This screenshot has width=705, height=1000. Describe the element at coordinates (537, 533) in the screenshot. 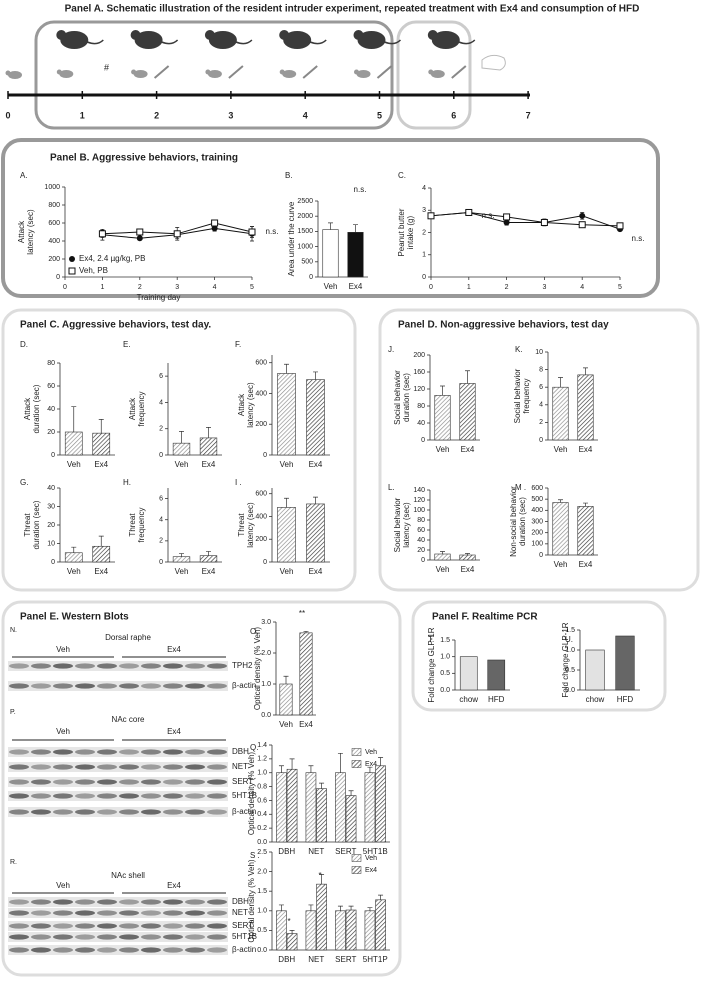

I see `y-tick-label: 200` at that location.